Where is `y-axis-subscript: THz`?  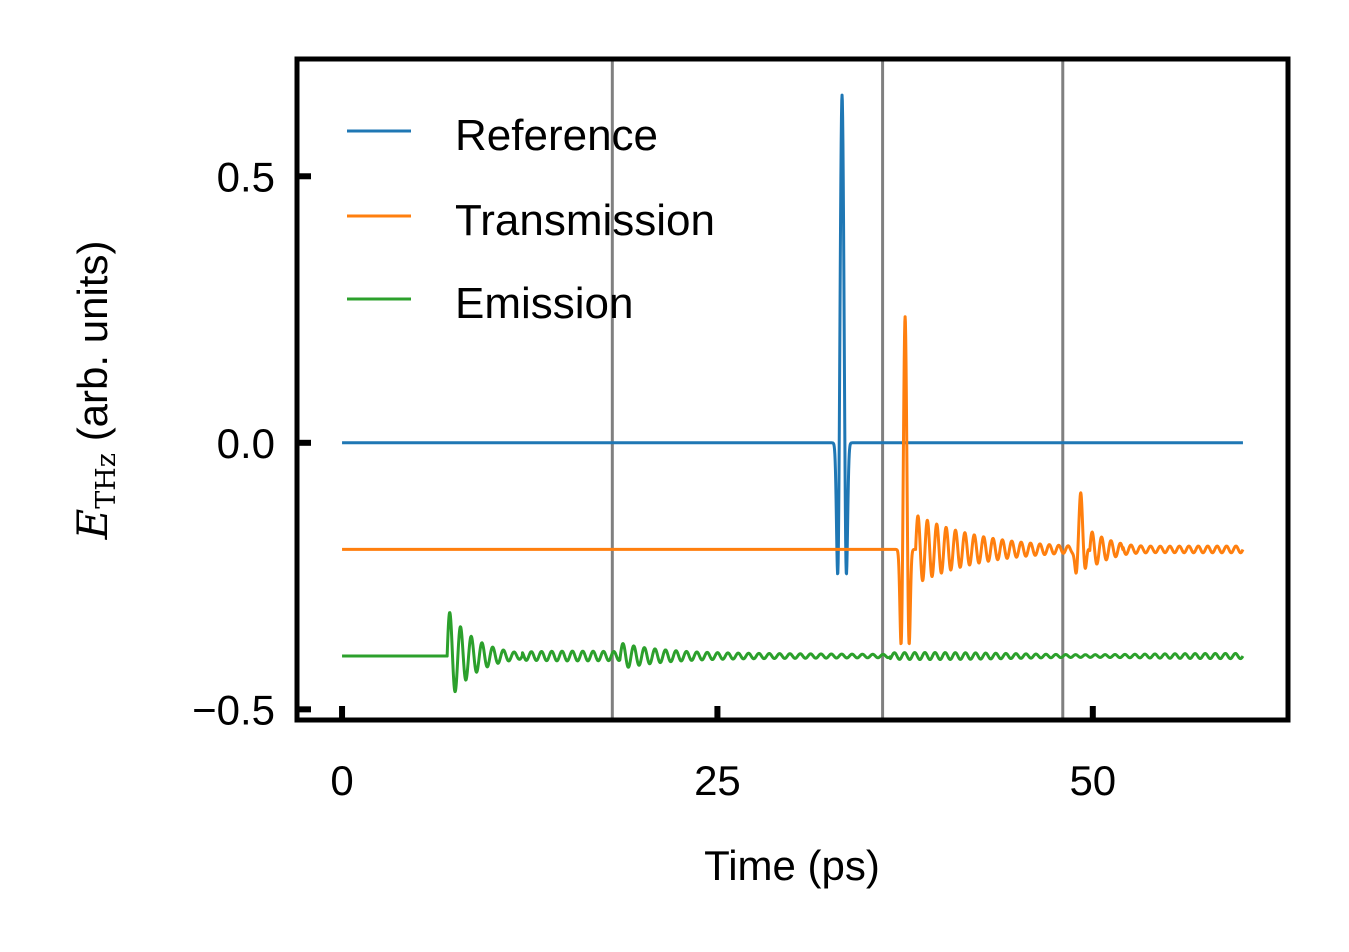
y-axis-subscript: THz is located at coordinates (106, 481).